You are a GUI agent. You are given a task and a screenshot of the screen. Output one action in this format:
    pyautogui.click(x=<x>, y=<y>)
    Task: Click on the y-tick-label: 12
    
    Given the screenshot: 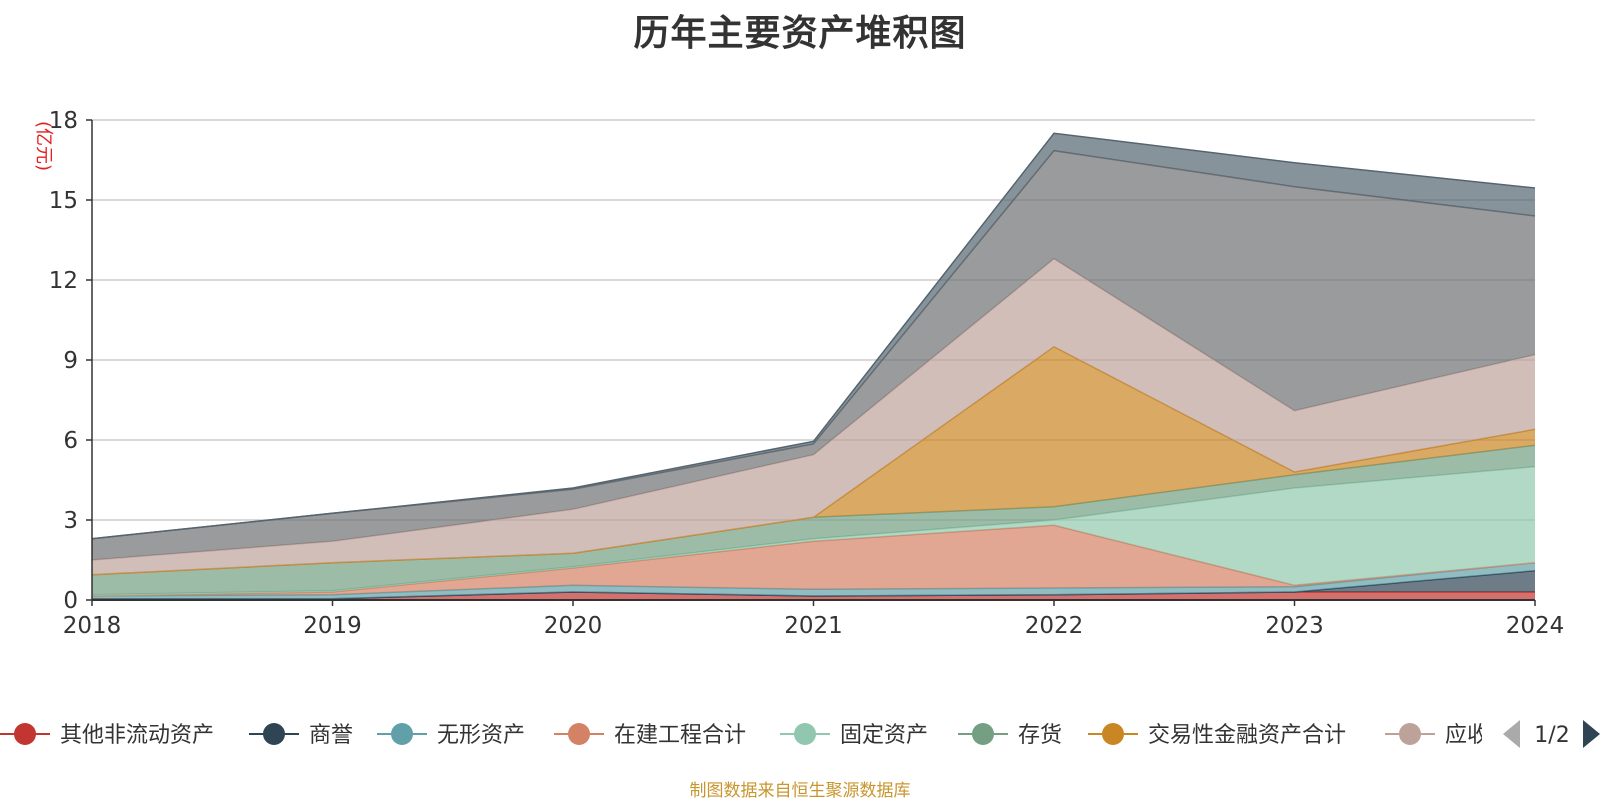 What is the action you would take?
    pyautogui.click(x=63, y=281)
    